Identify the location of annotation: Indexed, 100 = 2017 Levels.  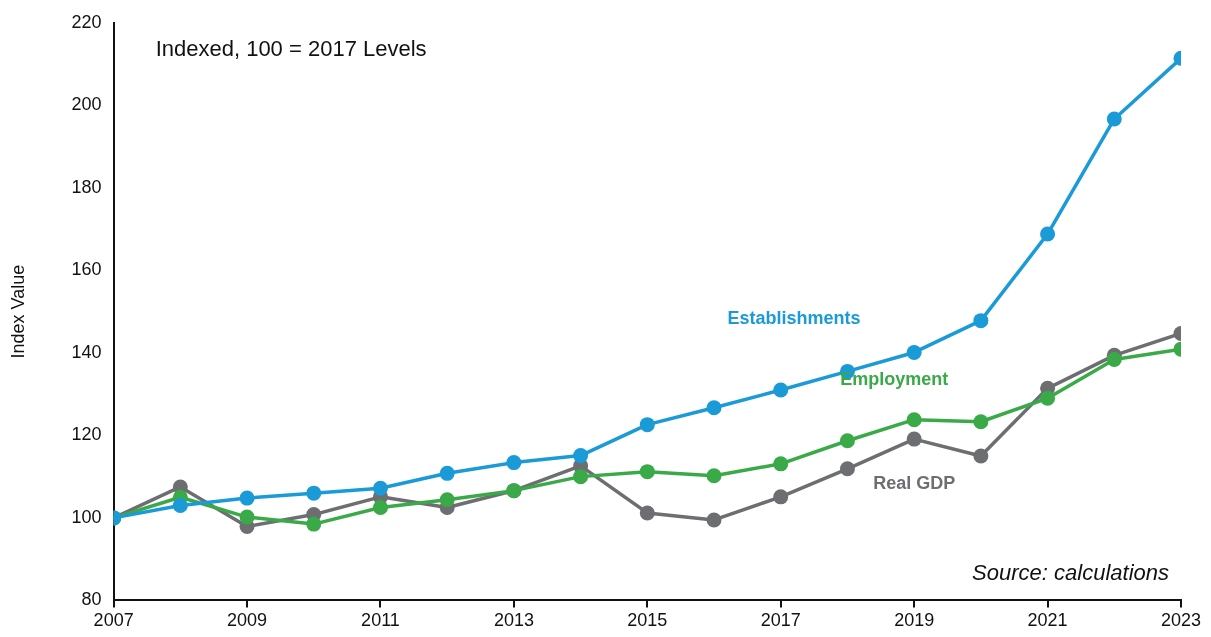
(291, 48).